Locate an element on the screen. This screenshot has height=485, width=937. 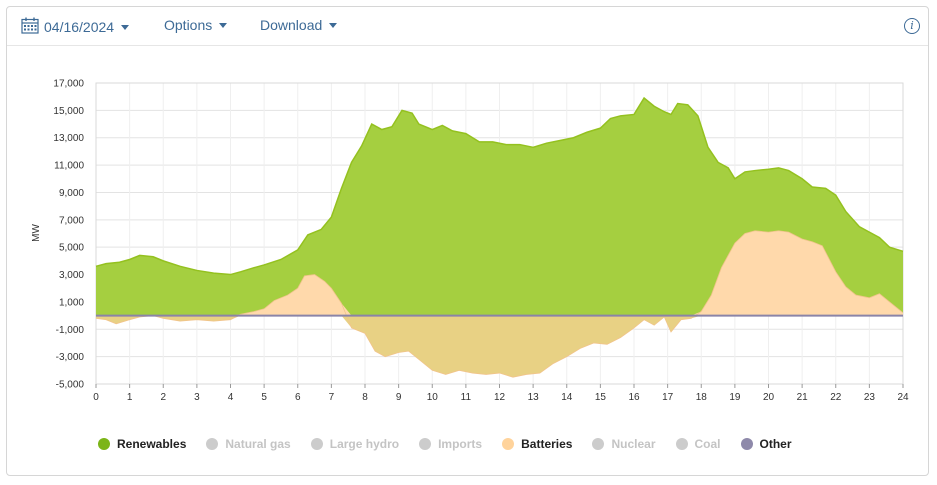
legend-label: Large hydro is located at coordinates (364, 444).